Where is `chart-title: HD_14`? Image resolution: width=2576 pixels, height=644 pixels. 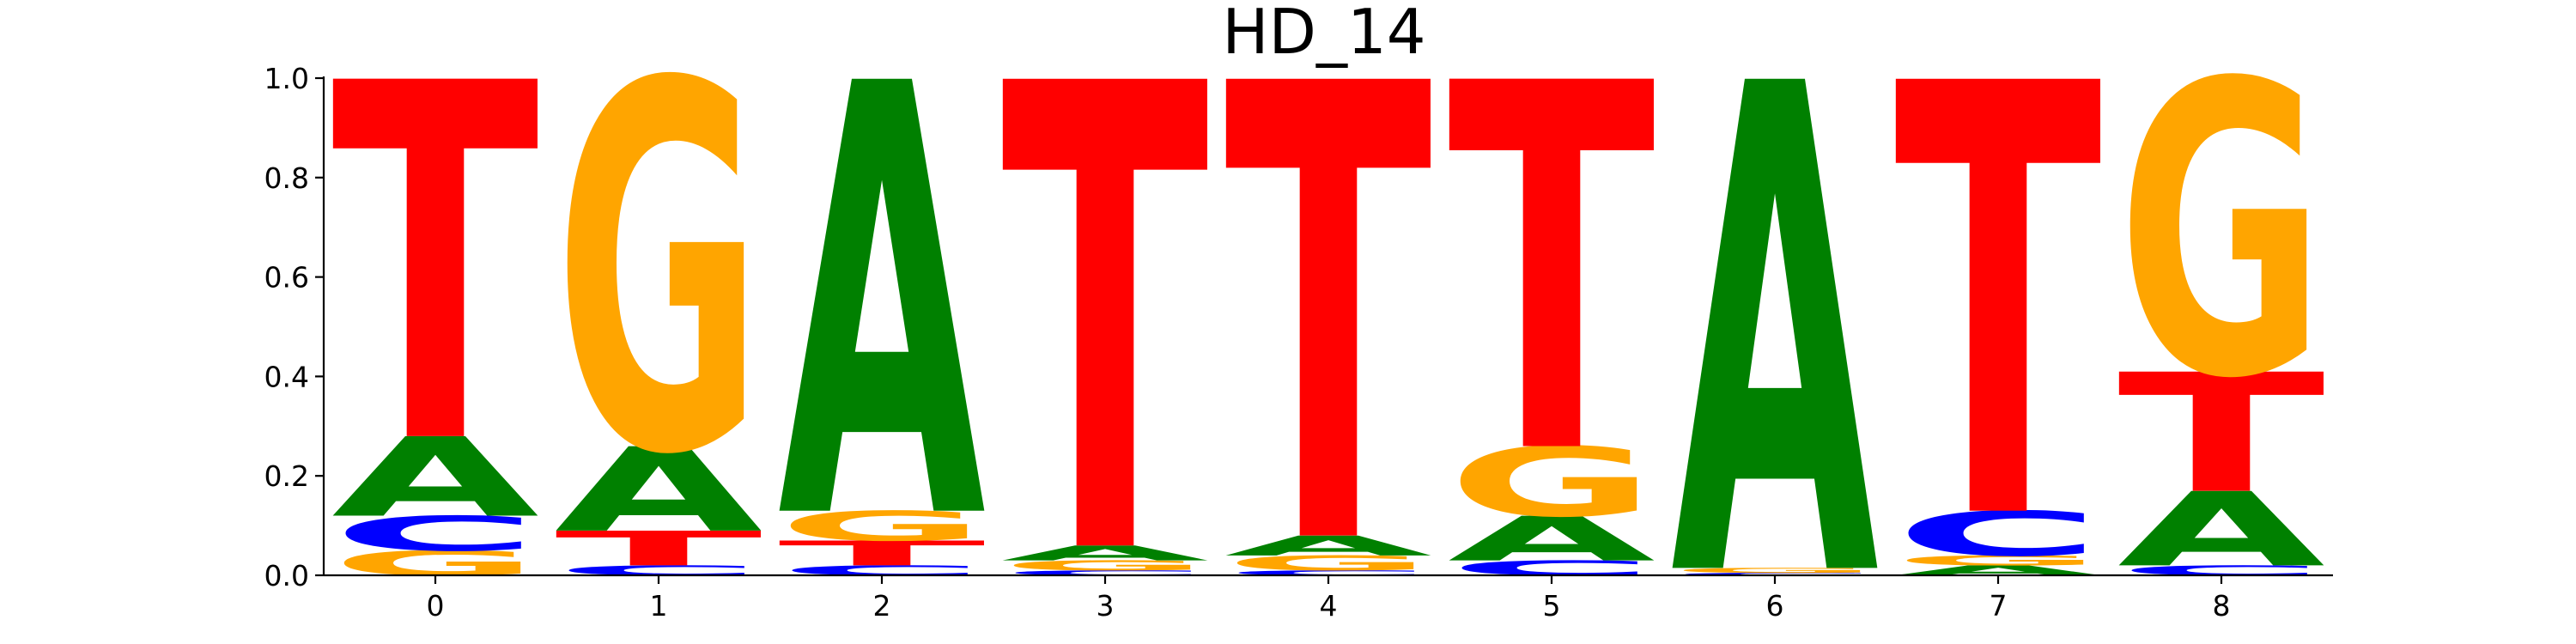
chart-title: HD_14 is located at coordinates (1323, 34).